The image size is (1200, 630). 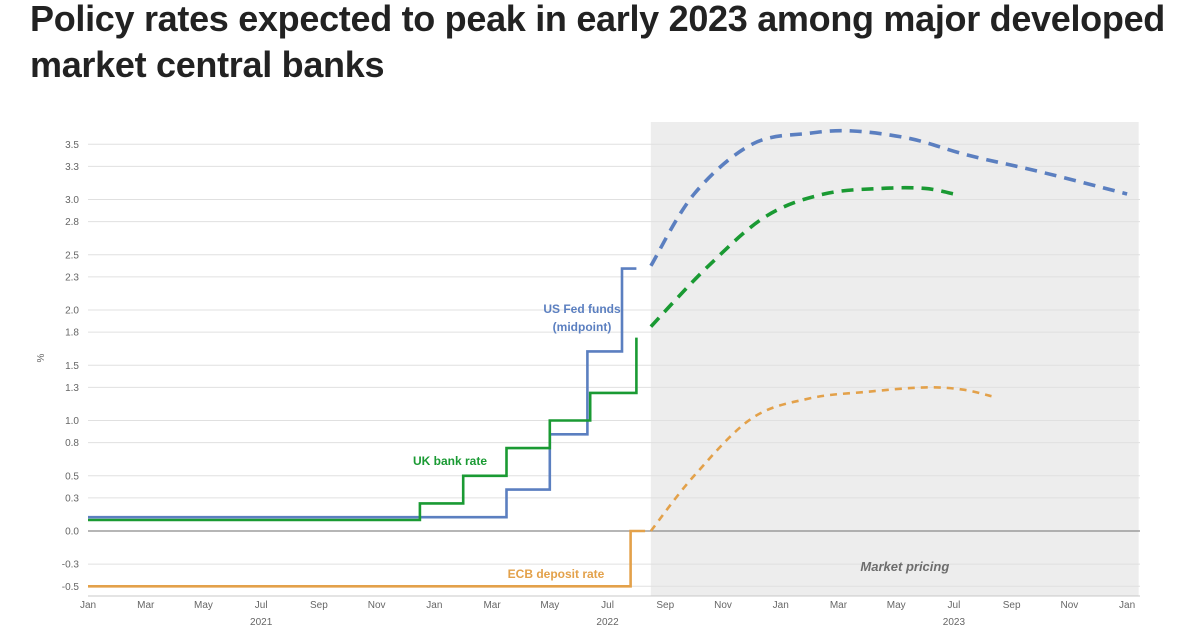 What do you see at coordinates (72, 532) in the screenshot?
I see `y-tick-label: 0.0` at bounding box center [72, 532].